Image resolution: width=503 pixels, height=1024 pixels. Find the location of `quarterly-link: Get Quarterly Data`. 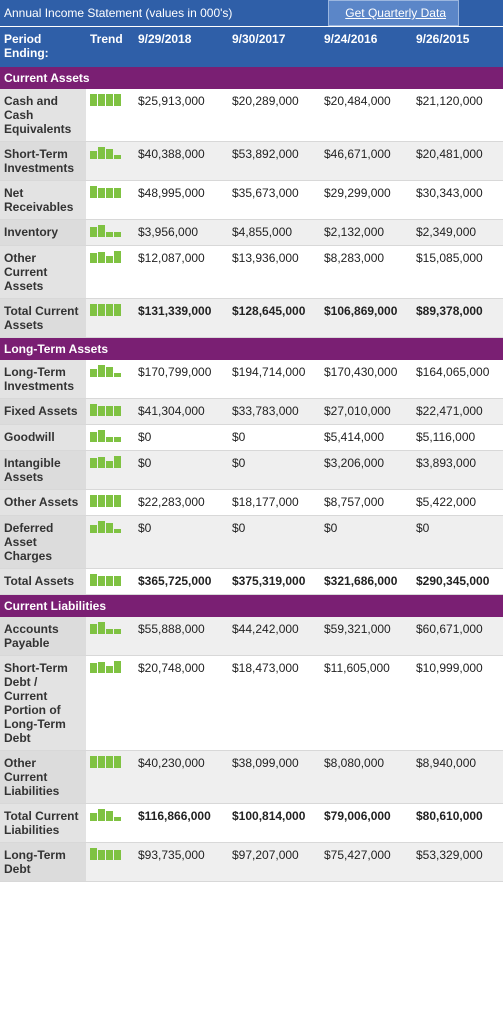

quarterly-link: Get Quarterly Data is located at coordinates (393, 13).